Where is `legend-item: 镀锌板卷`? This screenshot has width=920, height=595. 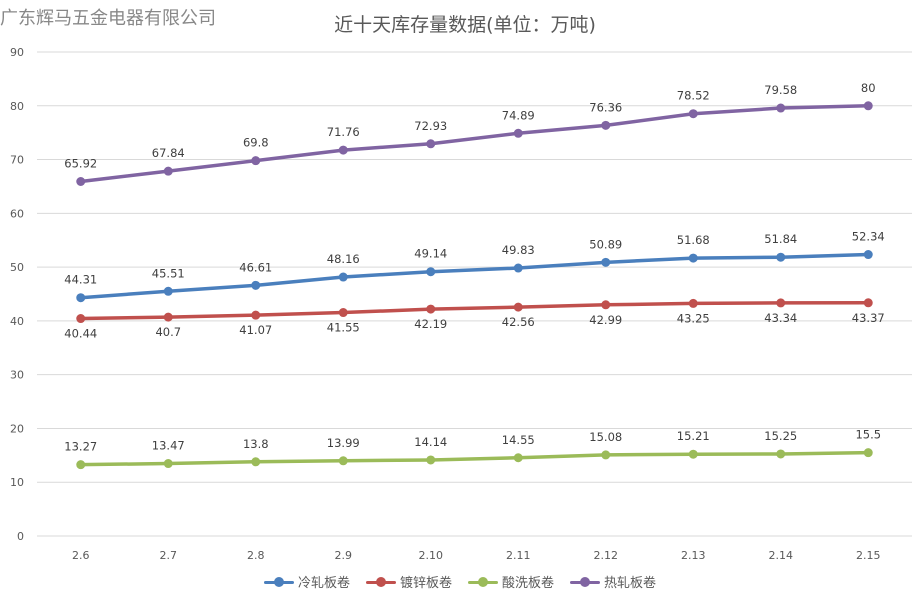 legend-item: 镀锌板卷 is located at coordinates (408, 581).